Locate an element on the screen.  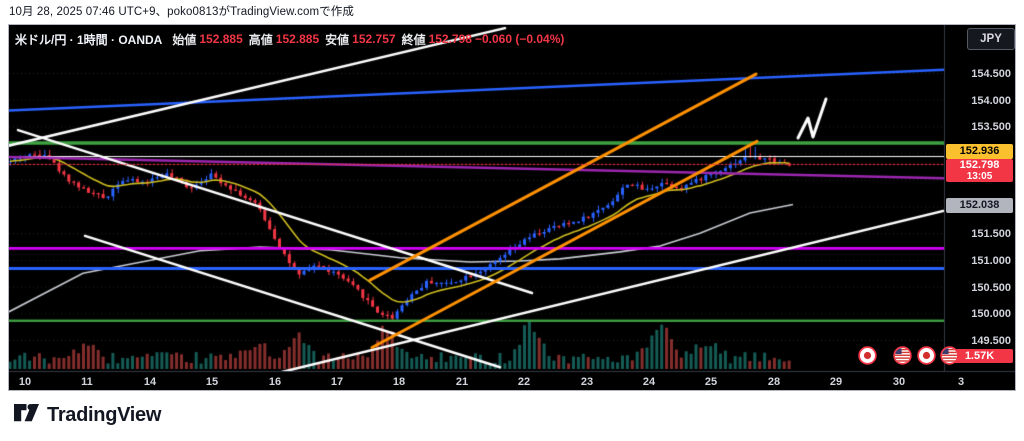
time-axis-tick: 3 is located at coordinates (961, 382).